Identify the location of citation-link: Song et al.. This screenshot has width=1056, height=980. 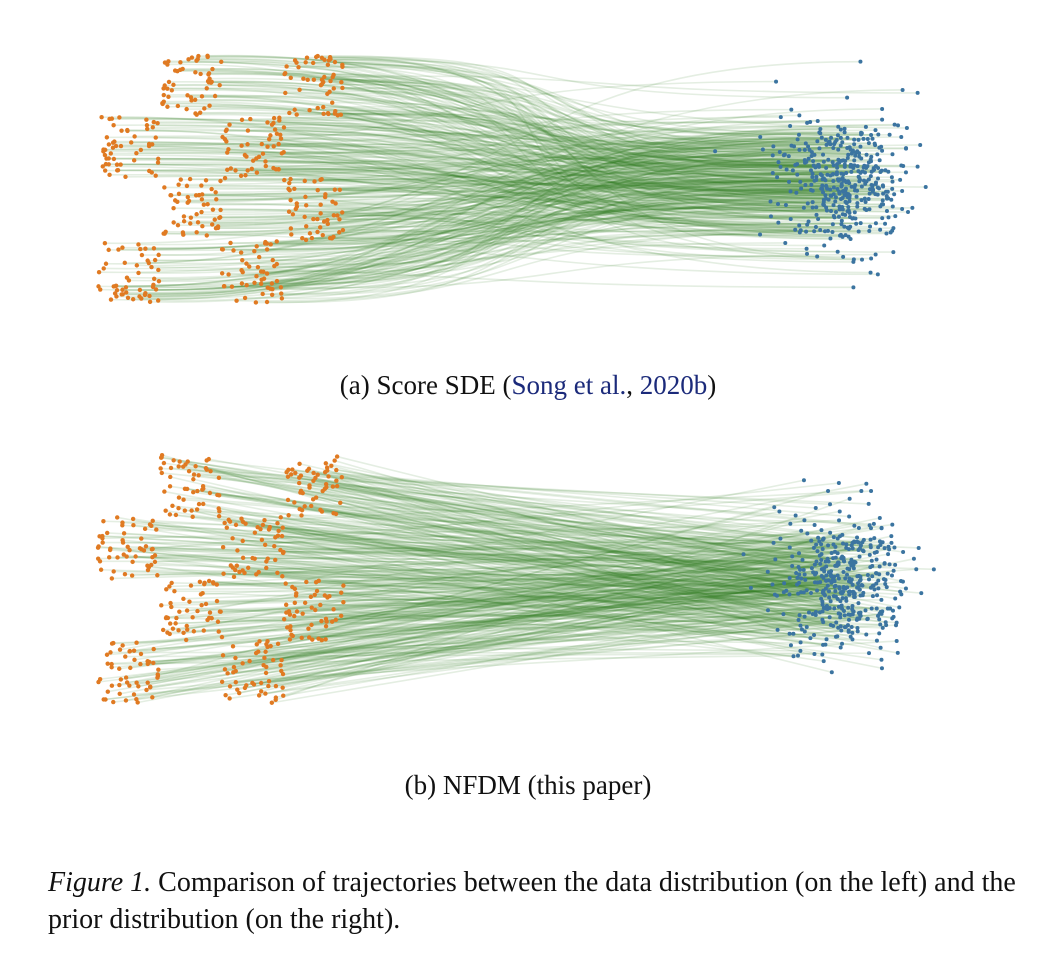
(569, 385).